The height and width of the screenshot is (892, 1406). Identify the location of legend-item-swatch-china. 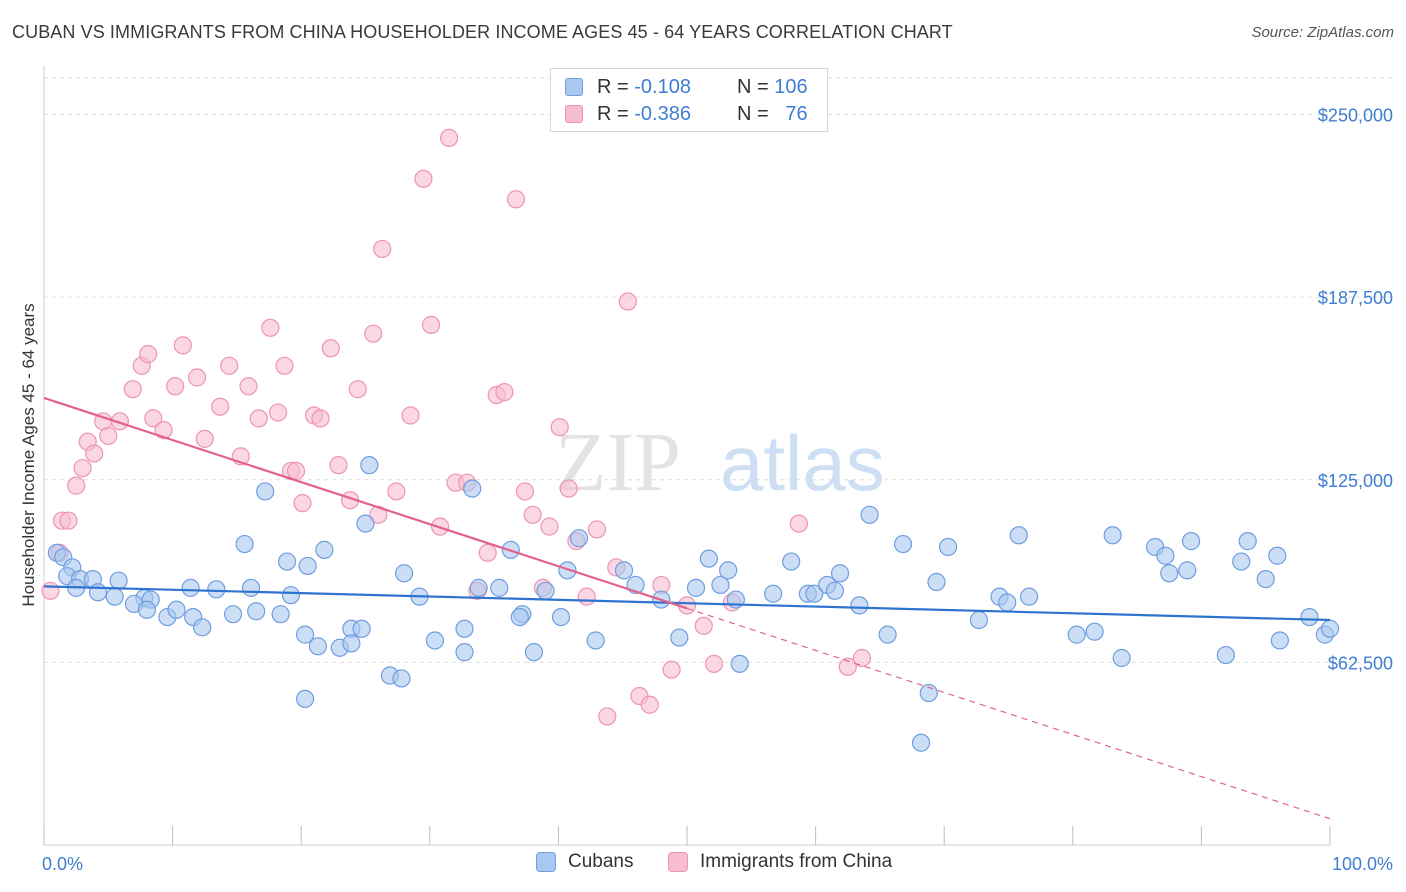
(678, 862).